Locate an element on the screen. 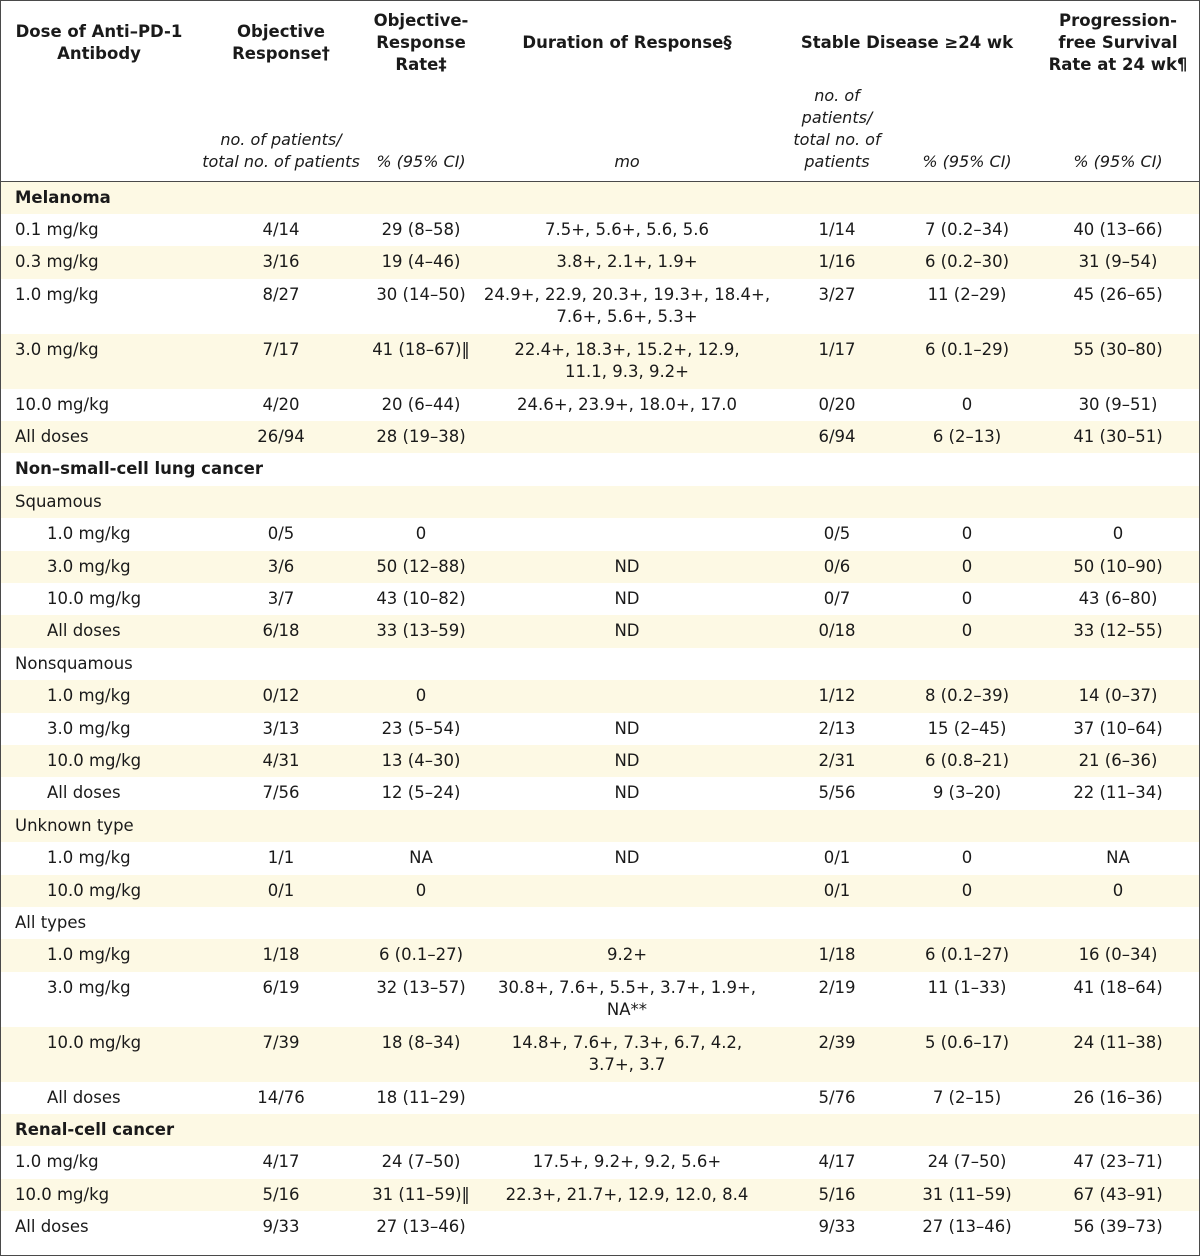 Image resolution: width=1200 pixels, height=1256 pixels. cell-duration: 22.3+, 21.7+, 12.9, 12.0, 8.4 is located at coordinates (627, 1194).